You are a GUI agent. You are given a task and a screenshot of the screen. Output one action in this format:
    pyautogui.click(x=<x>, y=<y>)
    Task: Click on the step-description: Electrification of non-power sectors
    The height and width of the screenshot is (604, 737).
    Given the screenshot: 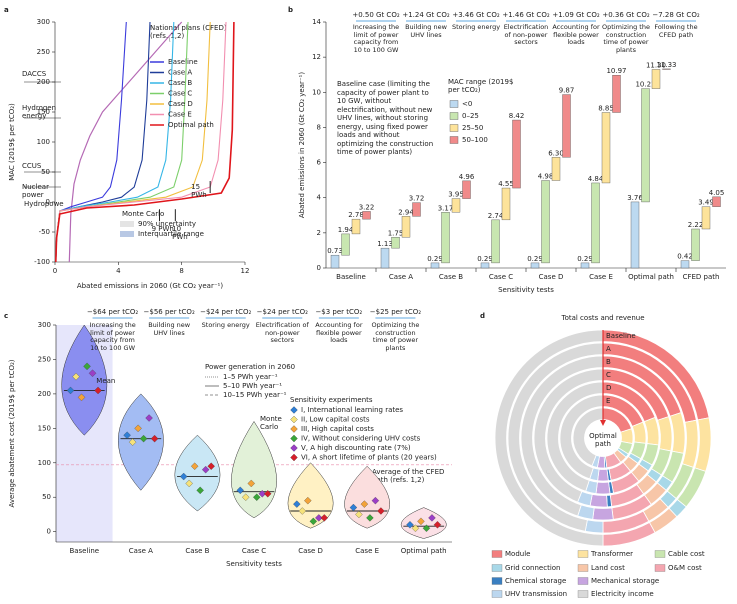 What is the action you would take?
    pyautogui.click(x=282, y=333)
    